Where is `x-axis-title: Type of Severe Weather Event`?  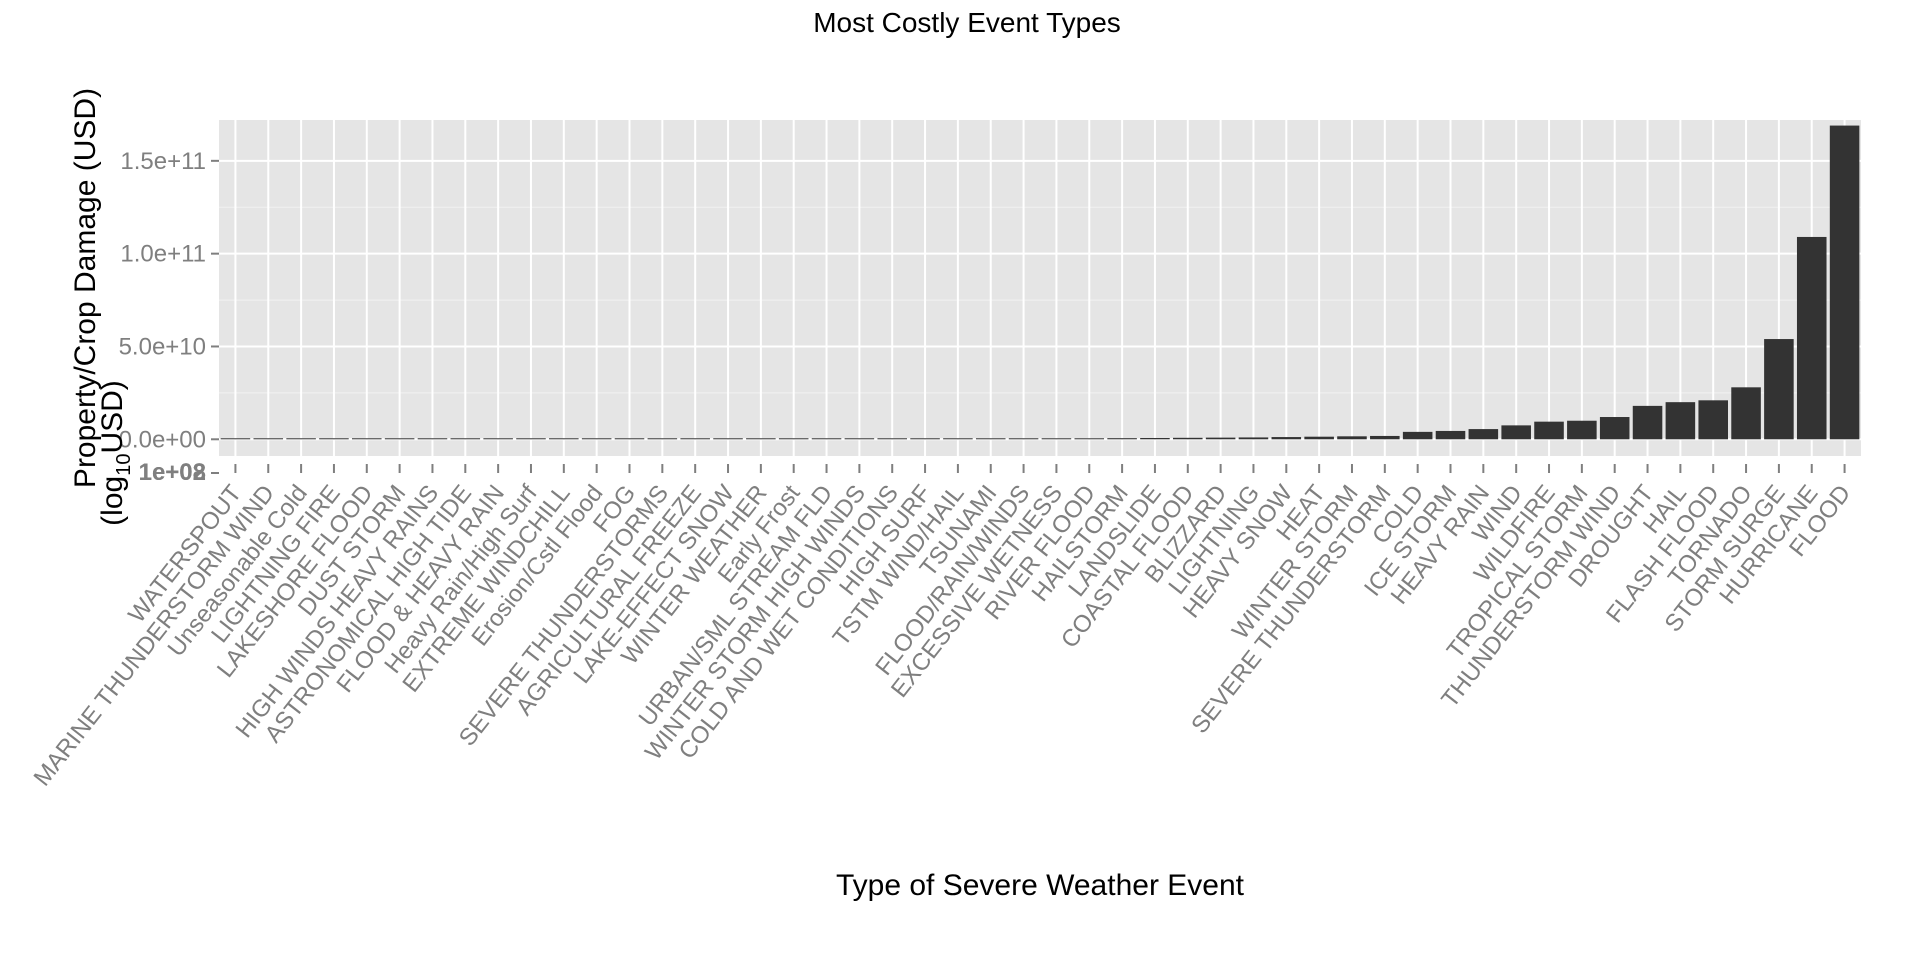 x-axis-title: Type of Severe Weather Event is located at coordinates (1040, 885).